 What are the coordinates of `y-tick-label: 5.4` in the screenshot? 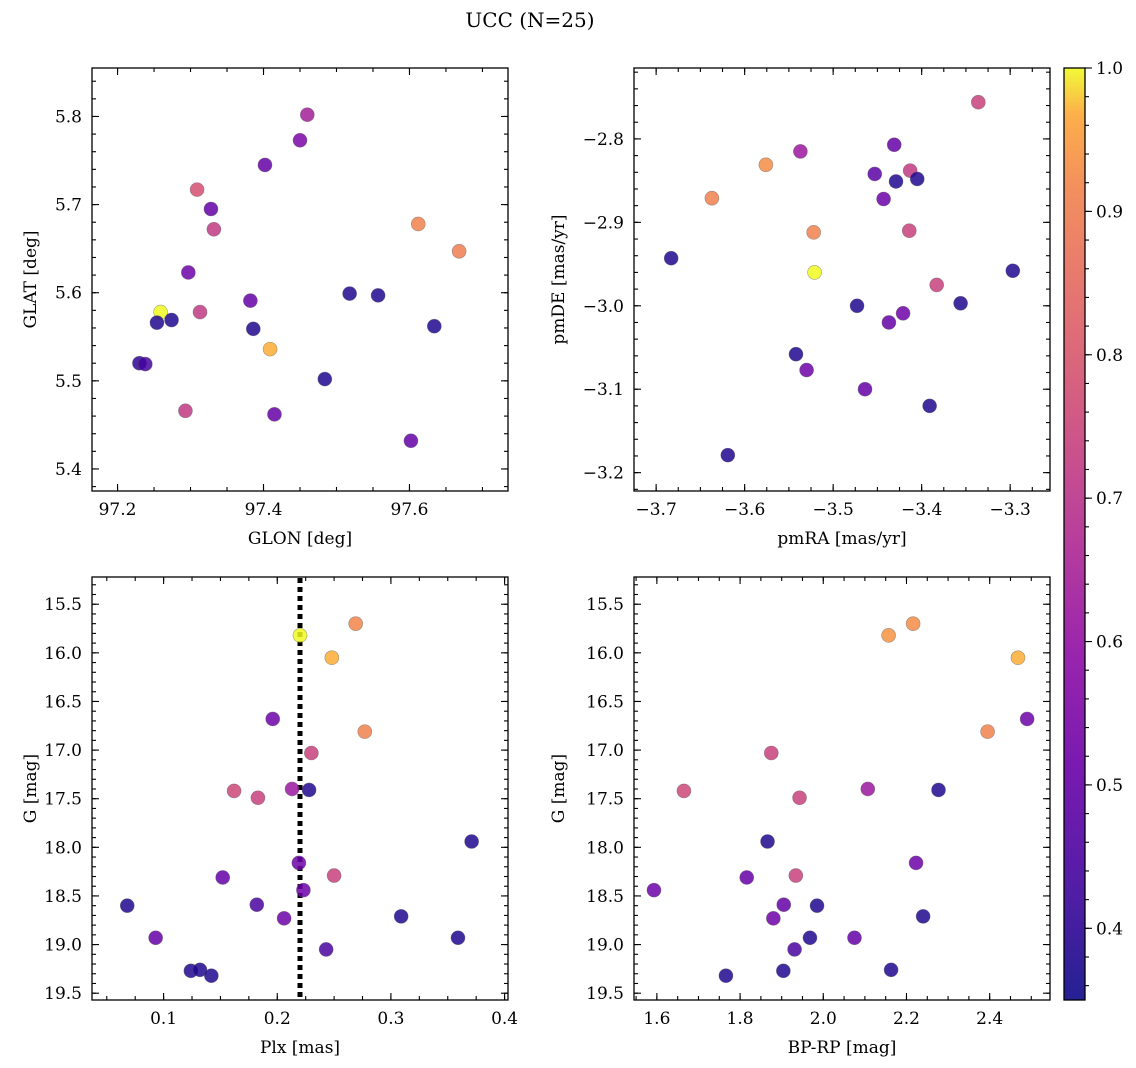 It's located at (68, 470).